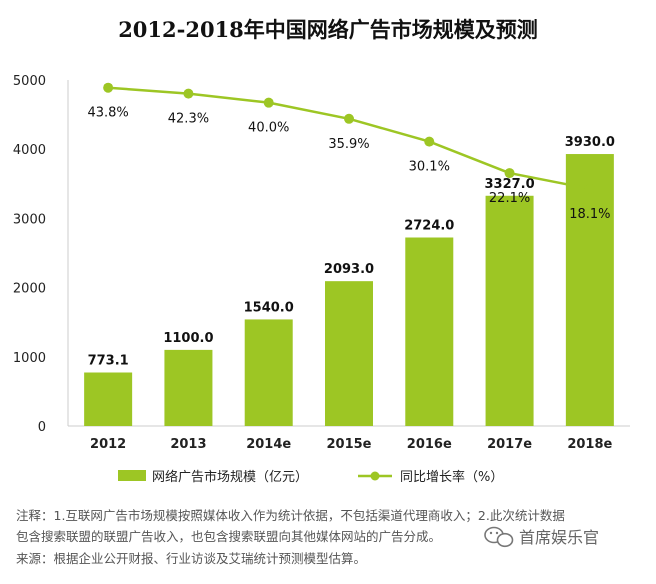 Image resolution: width=656 pixels, height=584 pixels. What do you see at coordinates (375, 476) in the screenshot?
I see `legend-line-marker` at bounding box center [375, 476].